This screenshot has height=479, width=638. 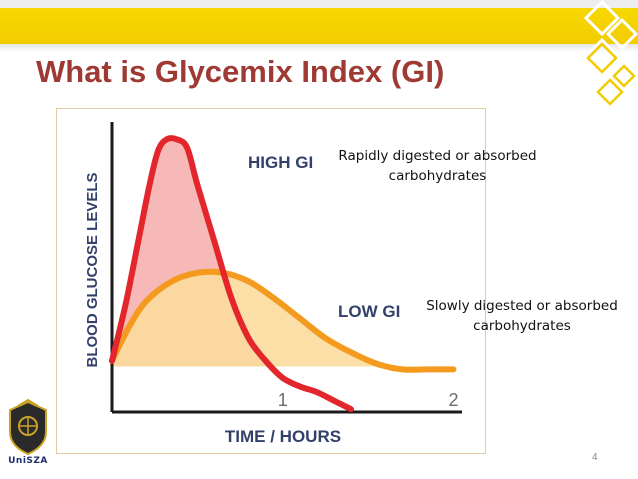 What do you see at coordinates (319, 48) in the screenshot?
I see `top-band-shadow` at bounding box center [319, 48].